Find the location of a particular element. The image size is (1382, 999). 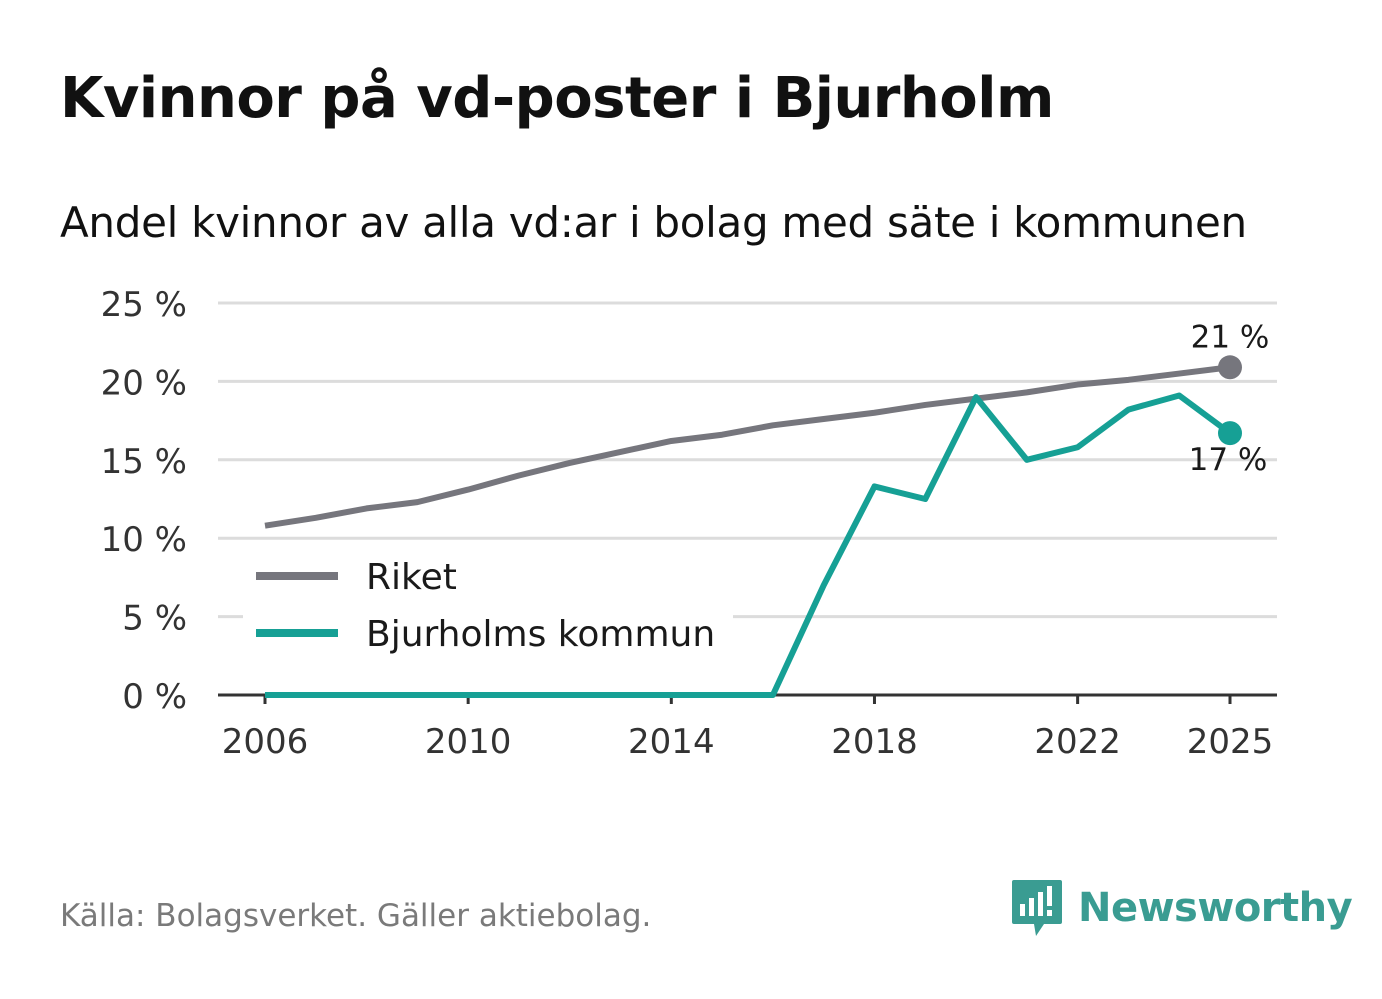

newsworthy-logo: Newsworthy is located at coordinates (1181, 908).